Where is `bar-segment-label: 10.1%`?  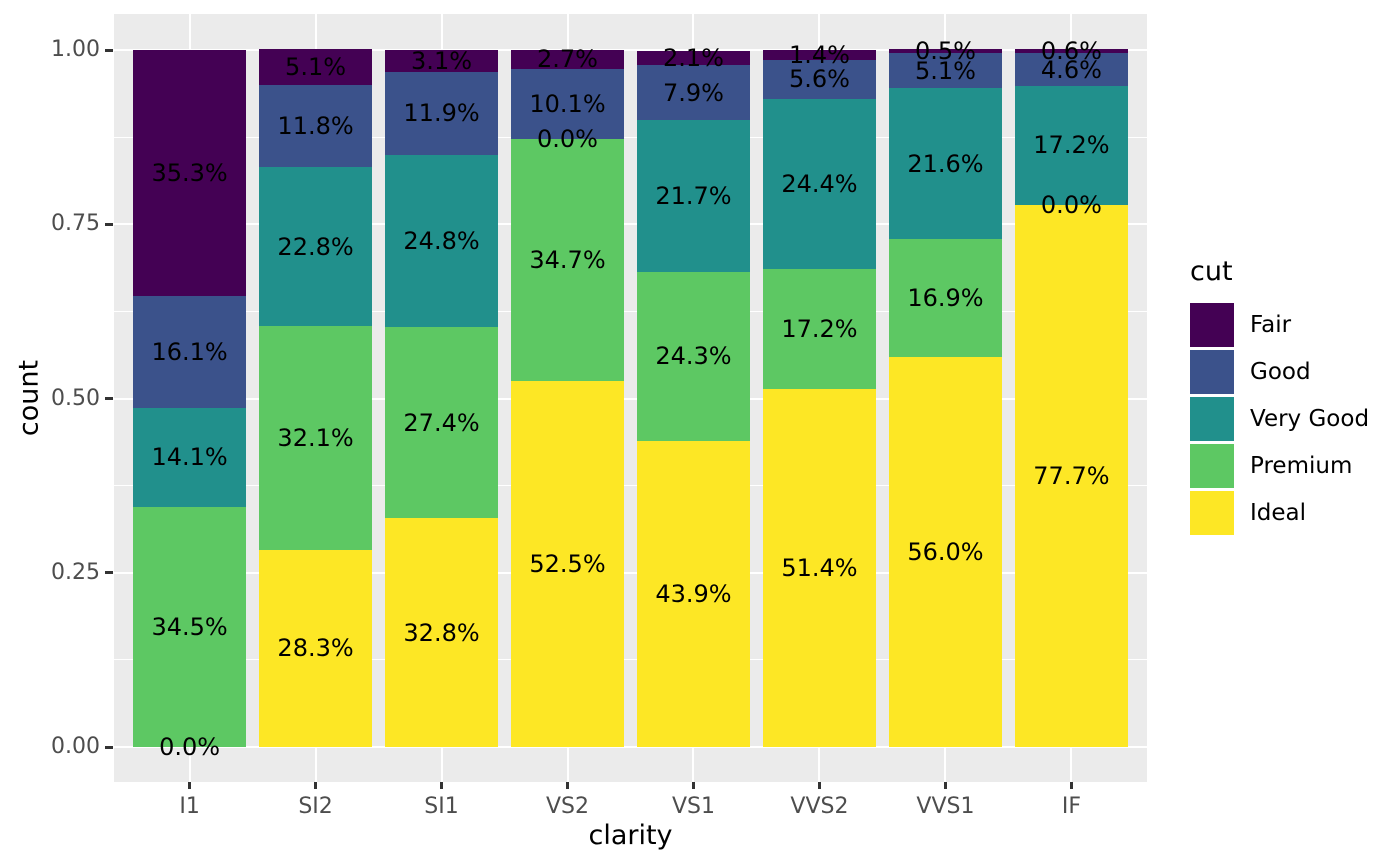 bar-segment-label: 10.1% is located at coordinates (567, 103).